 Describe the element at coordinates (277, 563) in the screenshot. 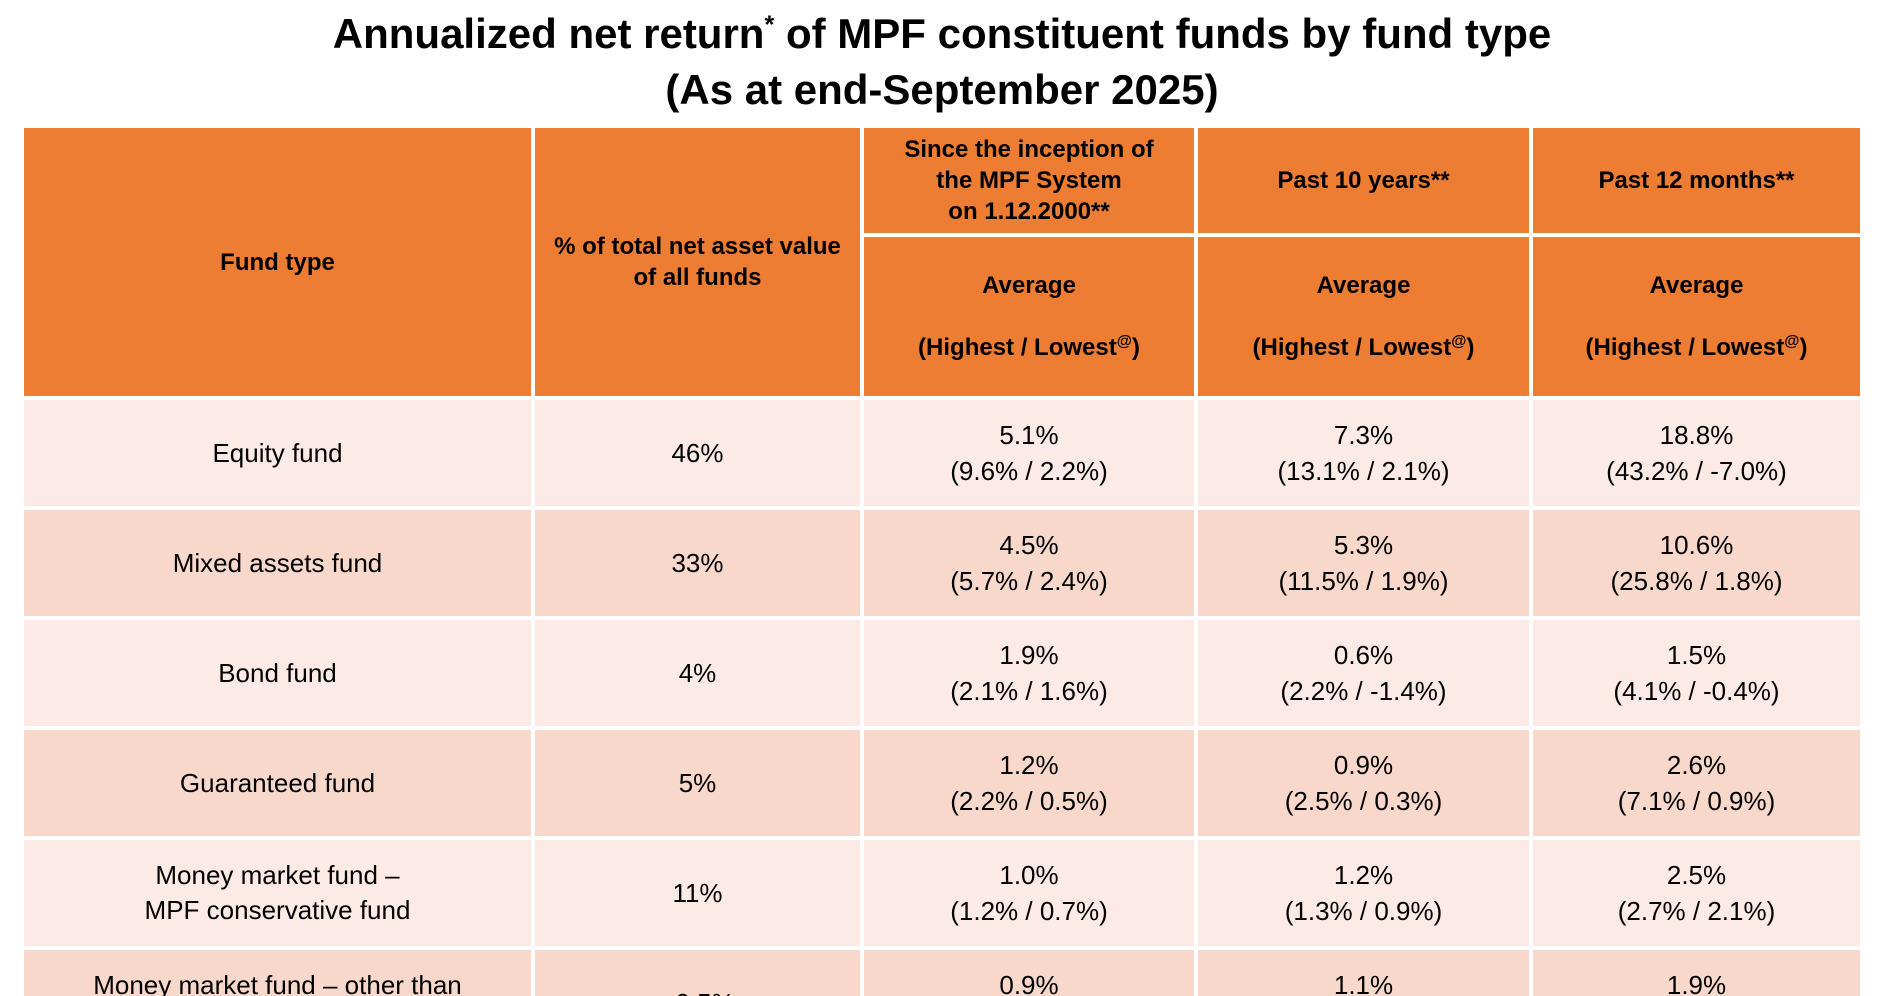

I see `cell-fund-type: Mixed assets fund` at that location.